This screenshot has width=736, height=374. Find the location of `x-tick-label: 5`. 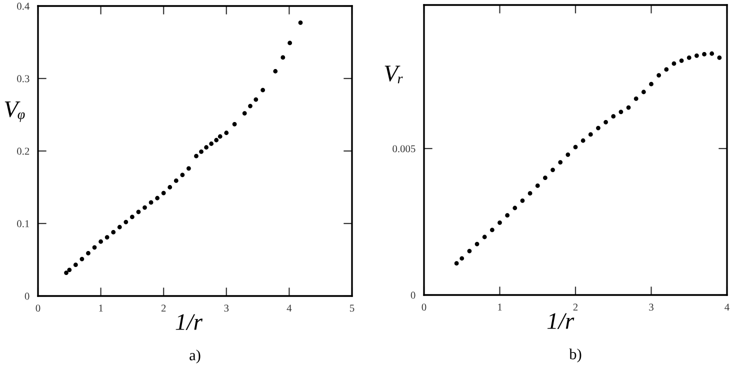

x-tick-label: 5 is located at coordinates (352, 308).